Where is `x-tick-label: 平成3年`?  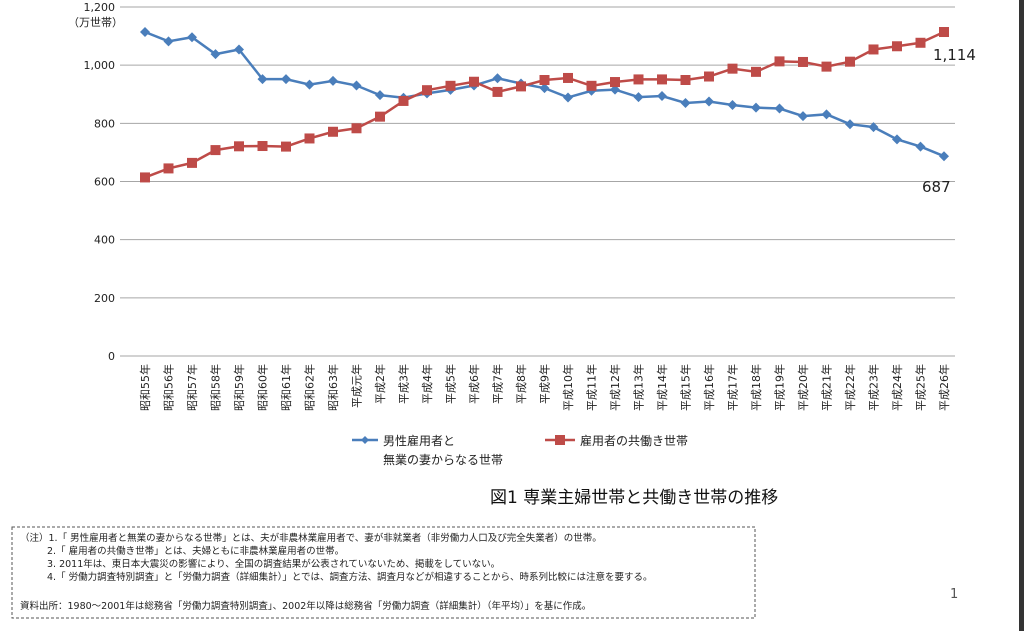
x-tick-label: 平成3年 is located at coordinates (404, 384).